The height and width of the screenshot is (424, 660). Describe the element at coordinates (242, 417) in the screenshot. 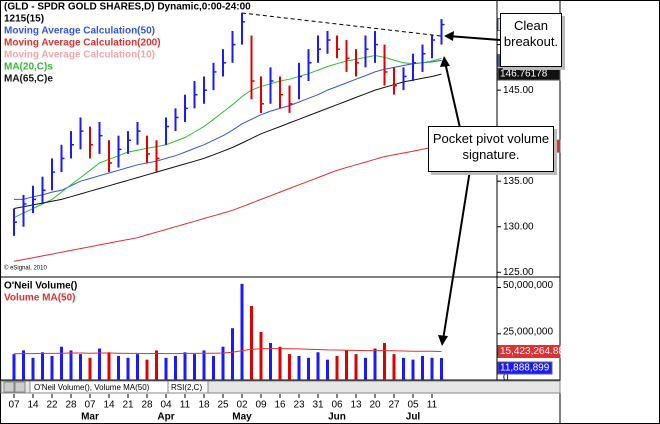

I see `month-label: May` at that location.